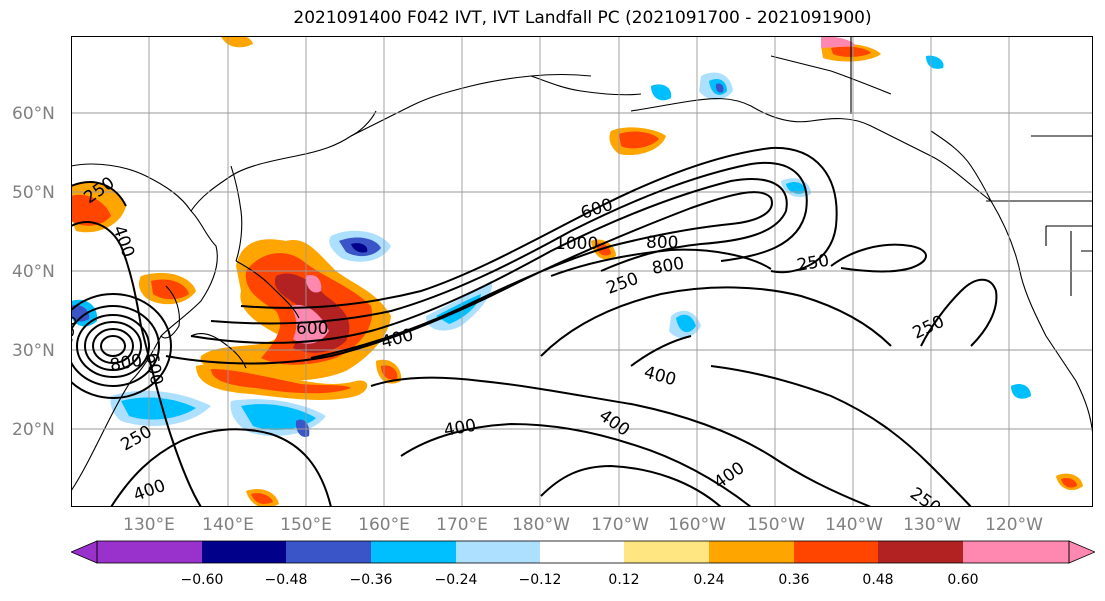 The height and width of the screenshot is (601, 1105). I want to click on colorbar, so click(583, 552).